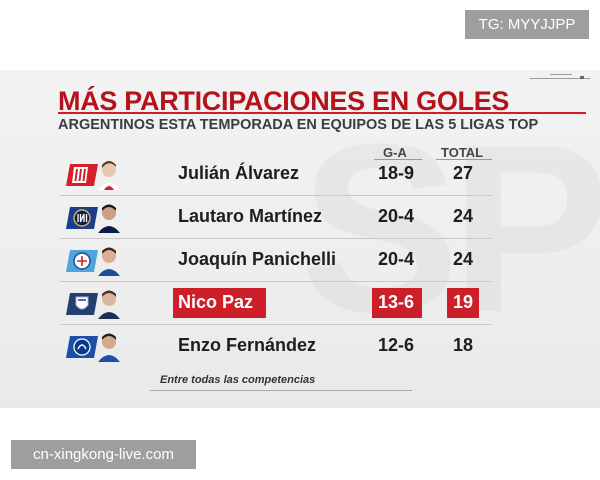 This screenshot has width=600, height=480. I want to click on player-row: Julián Álvarez 18-9 27, so click(300, 175).